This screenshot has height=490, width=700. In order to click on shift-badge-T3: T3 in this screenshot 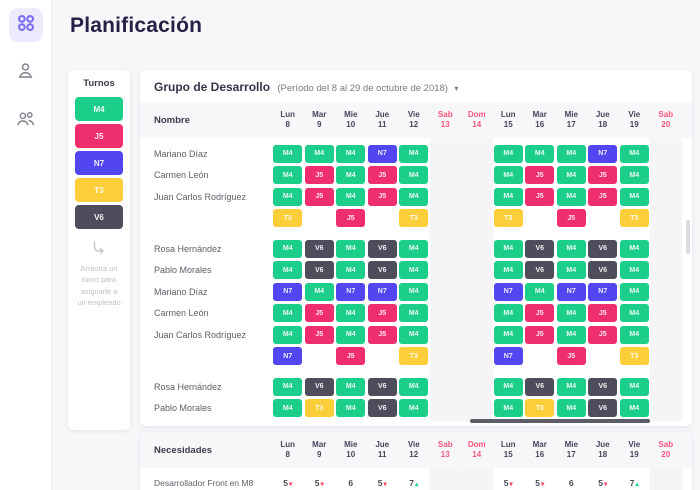, I will do `click(99, 190)`.